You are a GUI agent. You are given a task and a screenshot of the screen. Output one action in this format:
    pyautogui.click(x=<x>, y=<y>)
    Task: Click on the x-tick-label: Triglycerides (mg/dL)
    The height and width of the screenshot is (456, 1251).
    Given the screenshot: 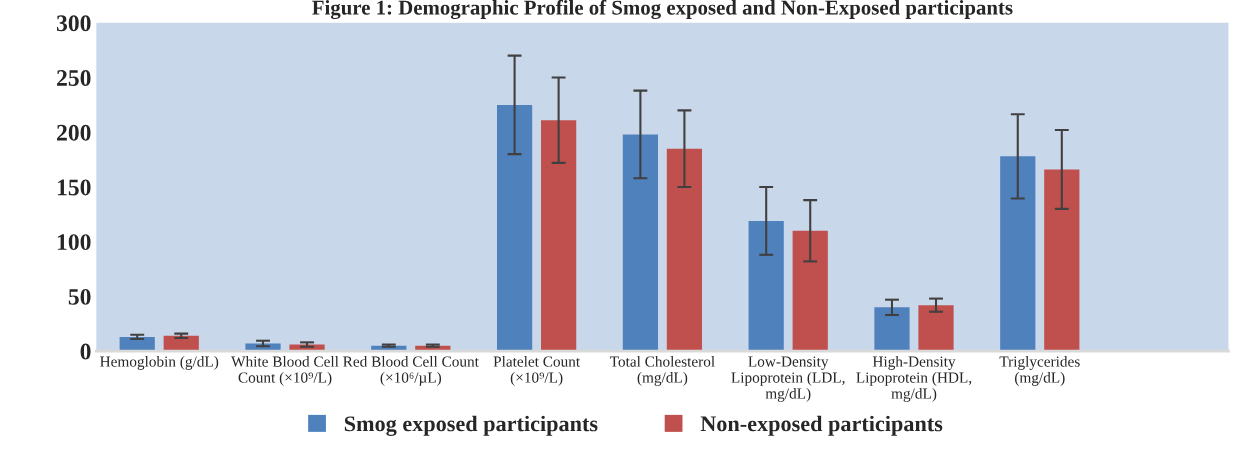 What is the action you would take?
    pyautogui.click(x=1039, y=370)
    